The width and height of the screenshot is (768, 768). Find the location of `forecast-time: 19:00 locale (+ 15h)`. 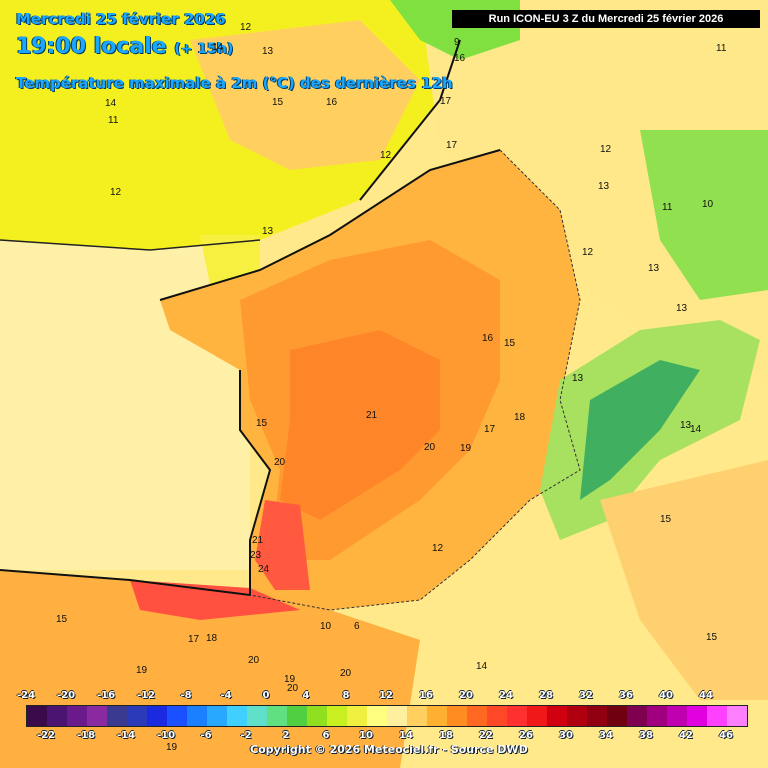

forecast-time: 19:00 locale (+ 15h) is located at coordinates (124, 46).